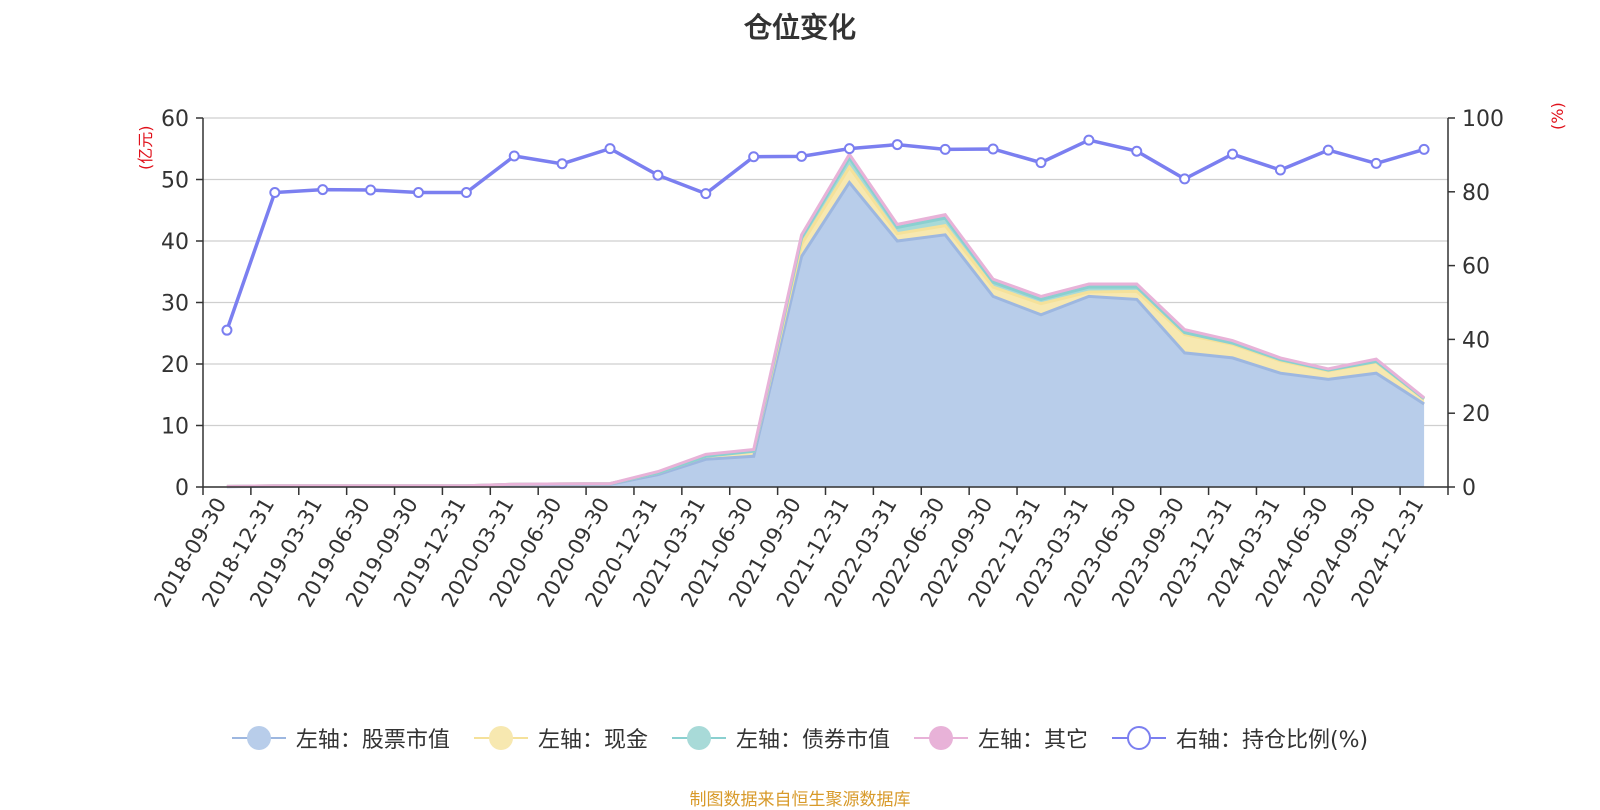 This screenshot has height=810, width=1600. What do you see at coordinates (175, 181) in the screenshot?
I see `y-left-tick-label: 50` at bounding box center [175, 181].